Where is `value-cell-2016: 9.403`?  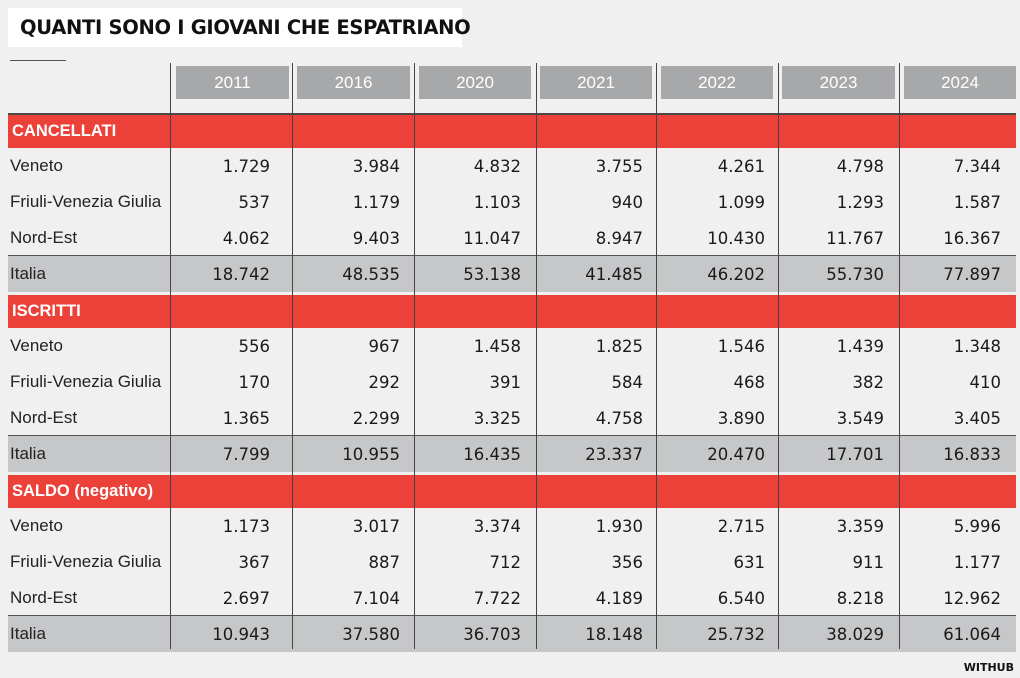 value-cell-2016: 9.403 is located at coordinates (376, 238).